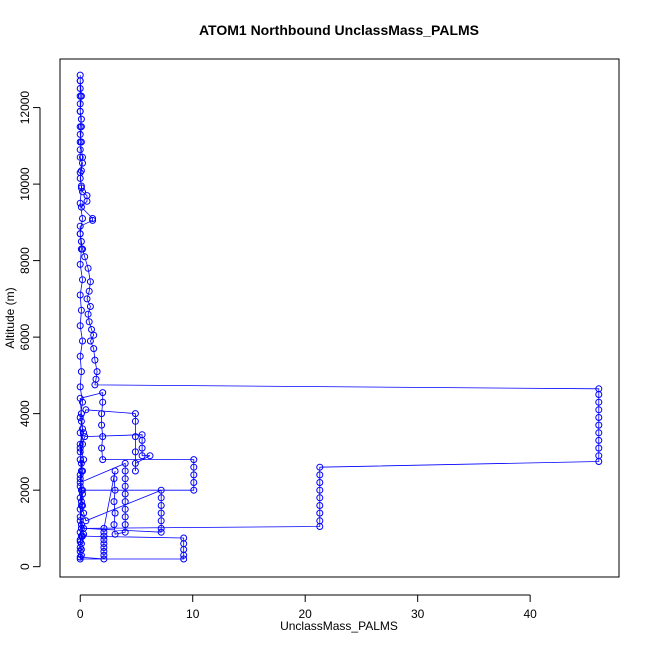 This screenshot has width=650, height=650. Describe the element at coordinates (25, 184) in the screenshot. I see `y-tick-label: 10000` at that location.